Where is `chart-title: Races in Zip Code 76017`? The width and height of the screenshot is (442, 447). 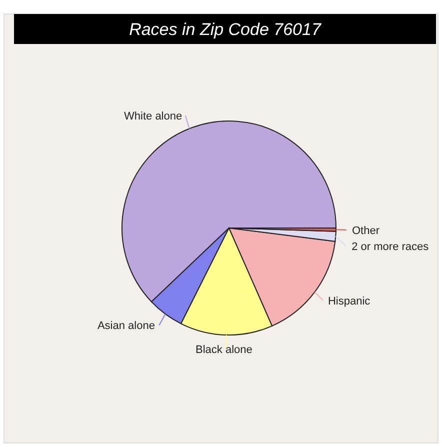
chart-title: Races in Zip Code 76017 is located at coordinates (225, 29).